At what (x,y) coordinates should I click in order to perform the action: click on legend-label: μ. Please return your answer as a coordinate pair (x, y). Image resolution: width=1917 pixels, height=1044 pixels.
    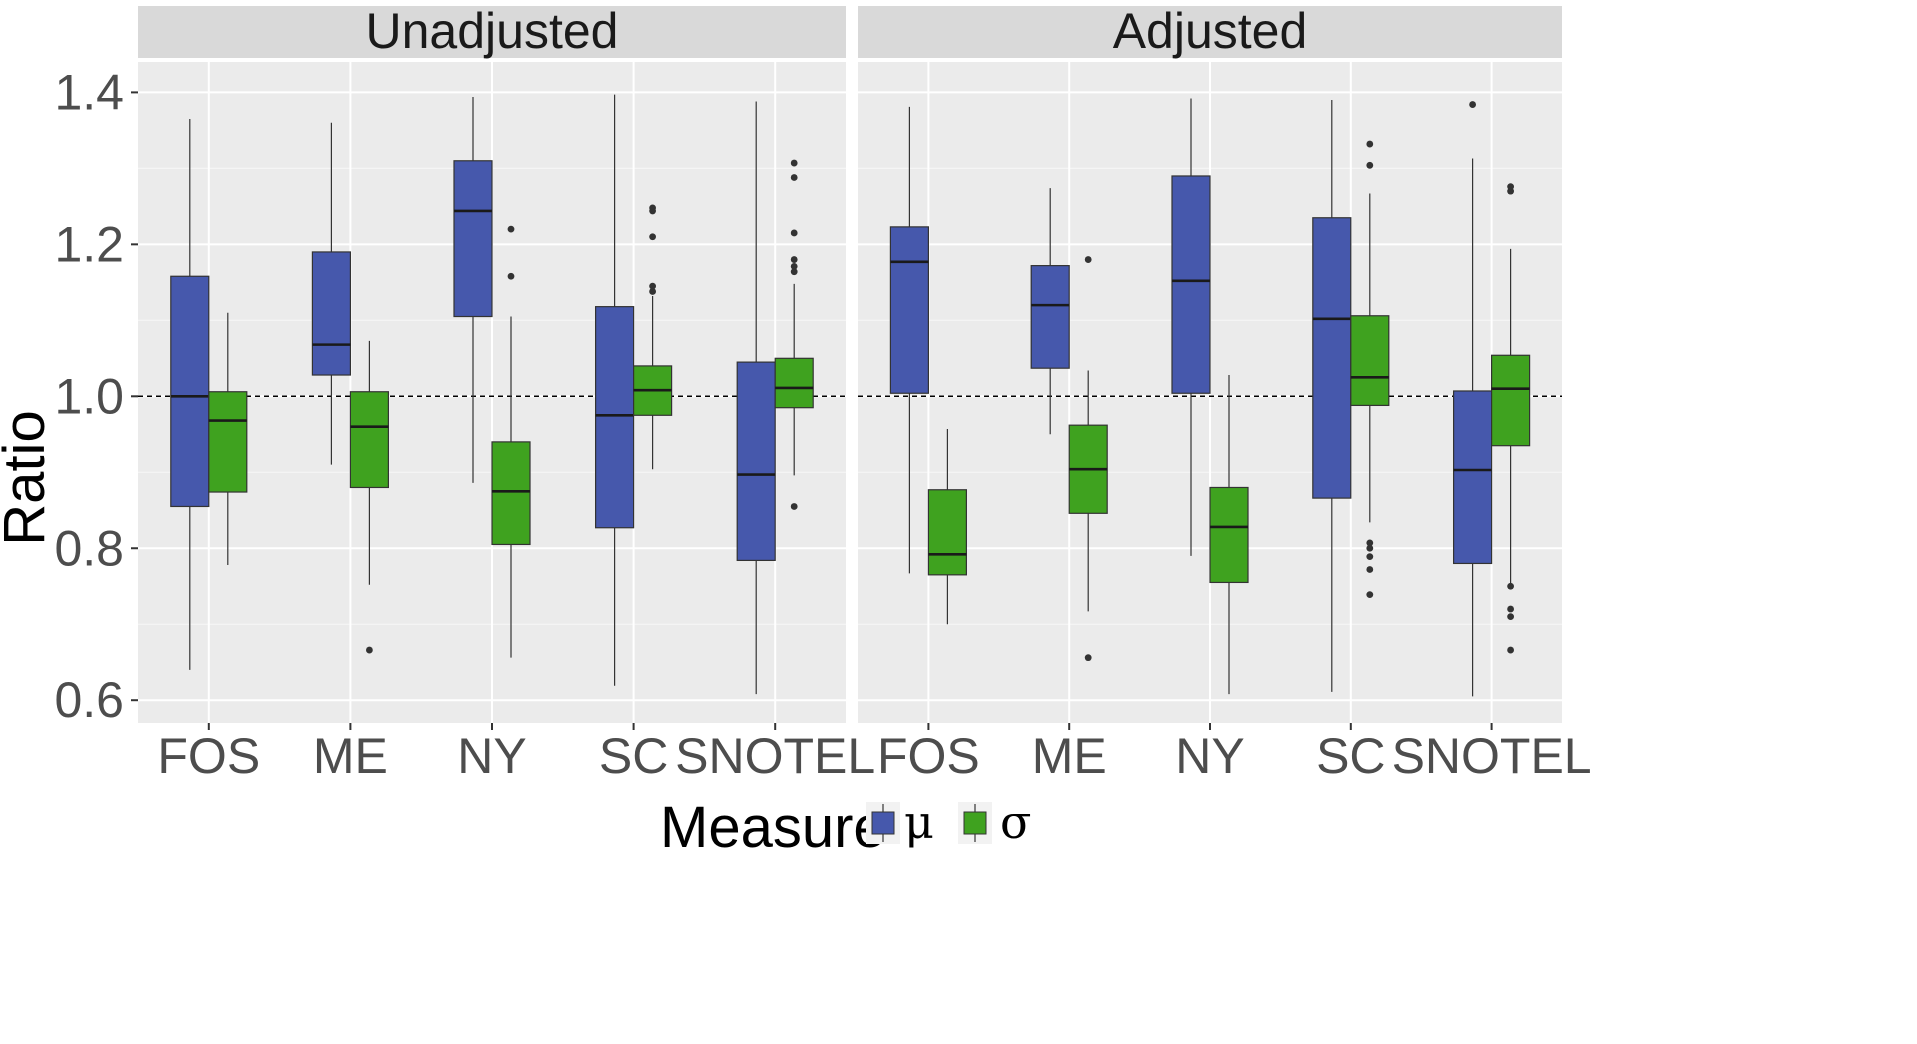
    Looking at the image, I should click on (919, 822).